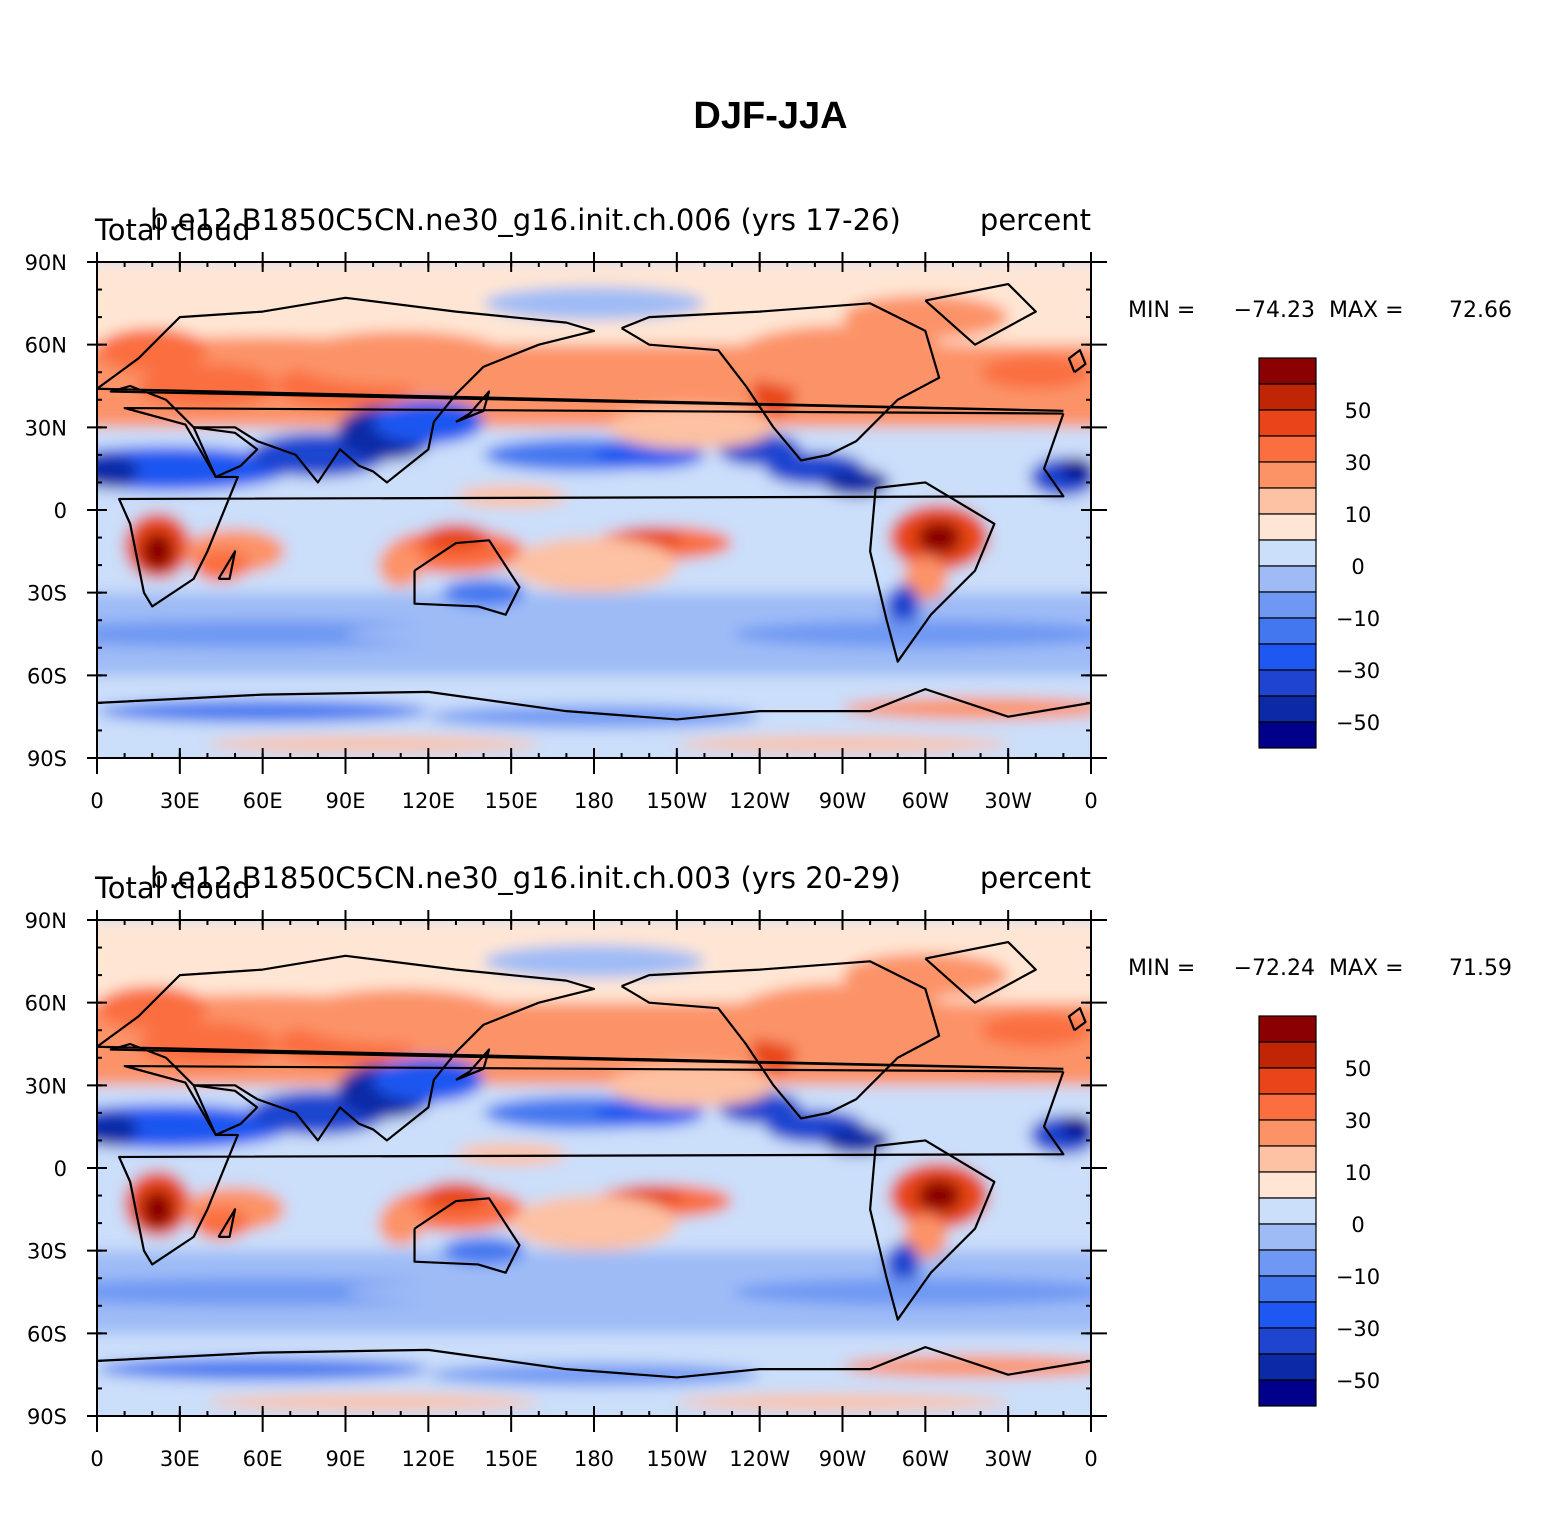  I want to click on left-label: Total cloud, so click(172, 230).